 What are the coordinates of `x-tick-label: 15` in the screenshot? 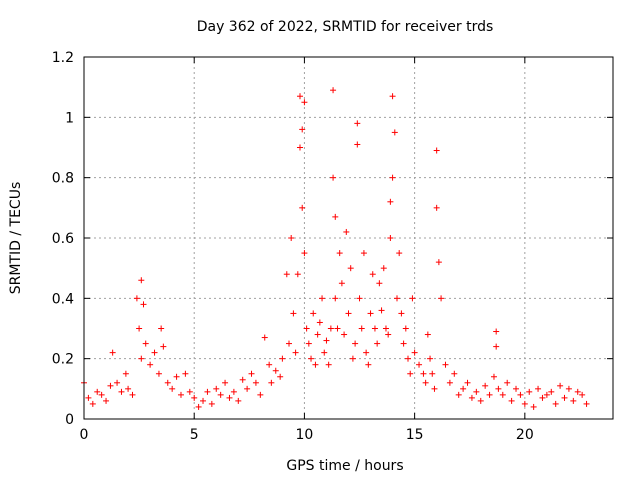 It's located at (415, 435).